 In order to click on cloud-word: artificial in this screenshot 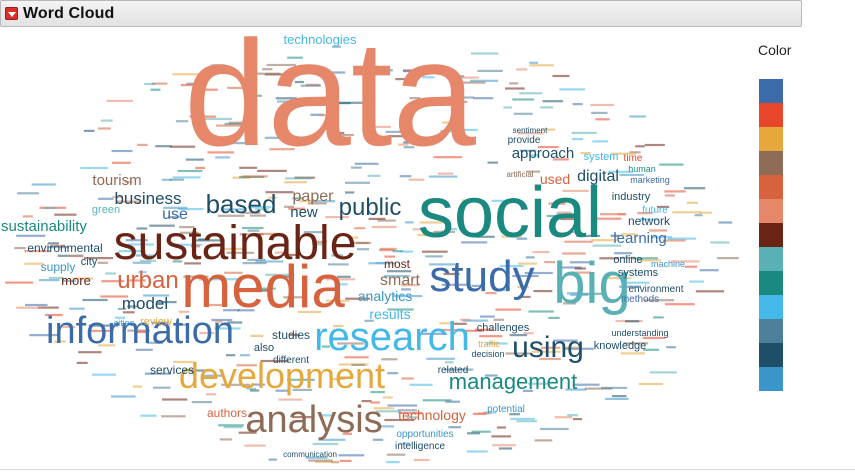, I will do `click(519, 174)`.